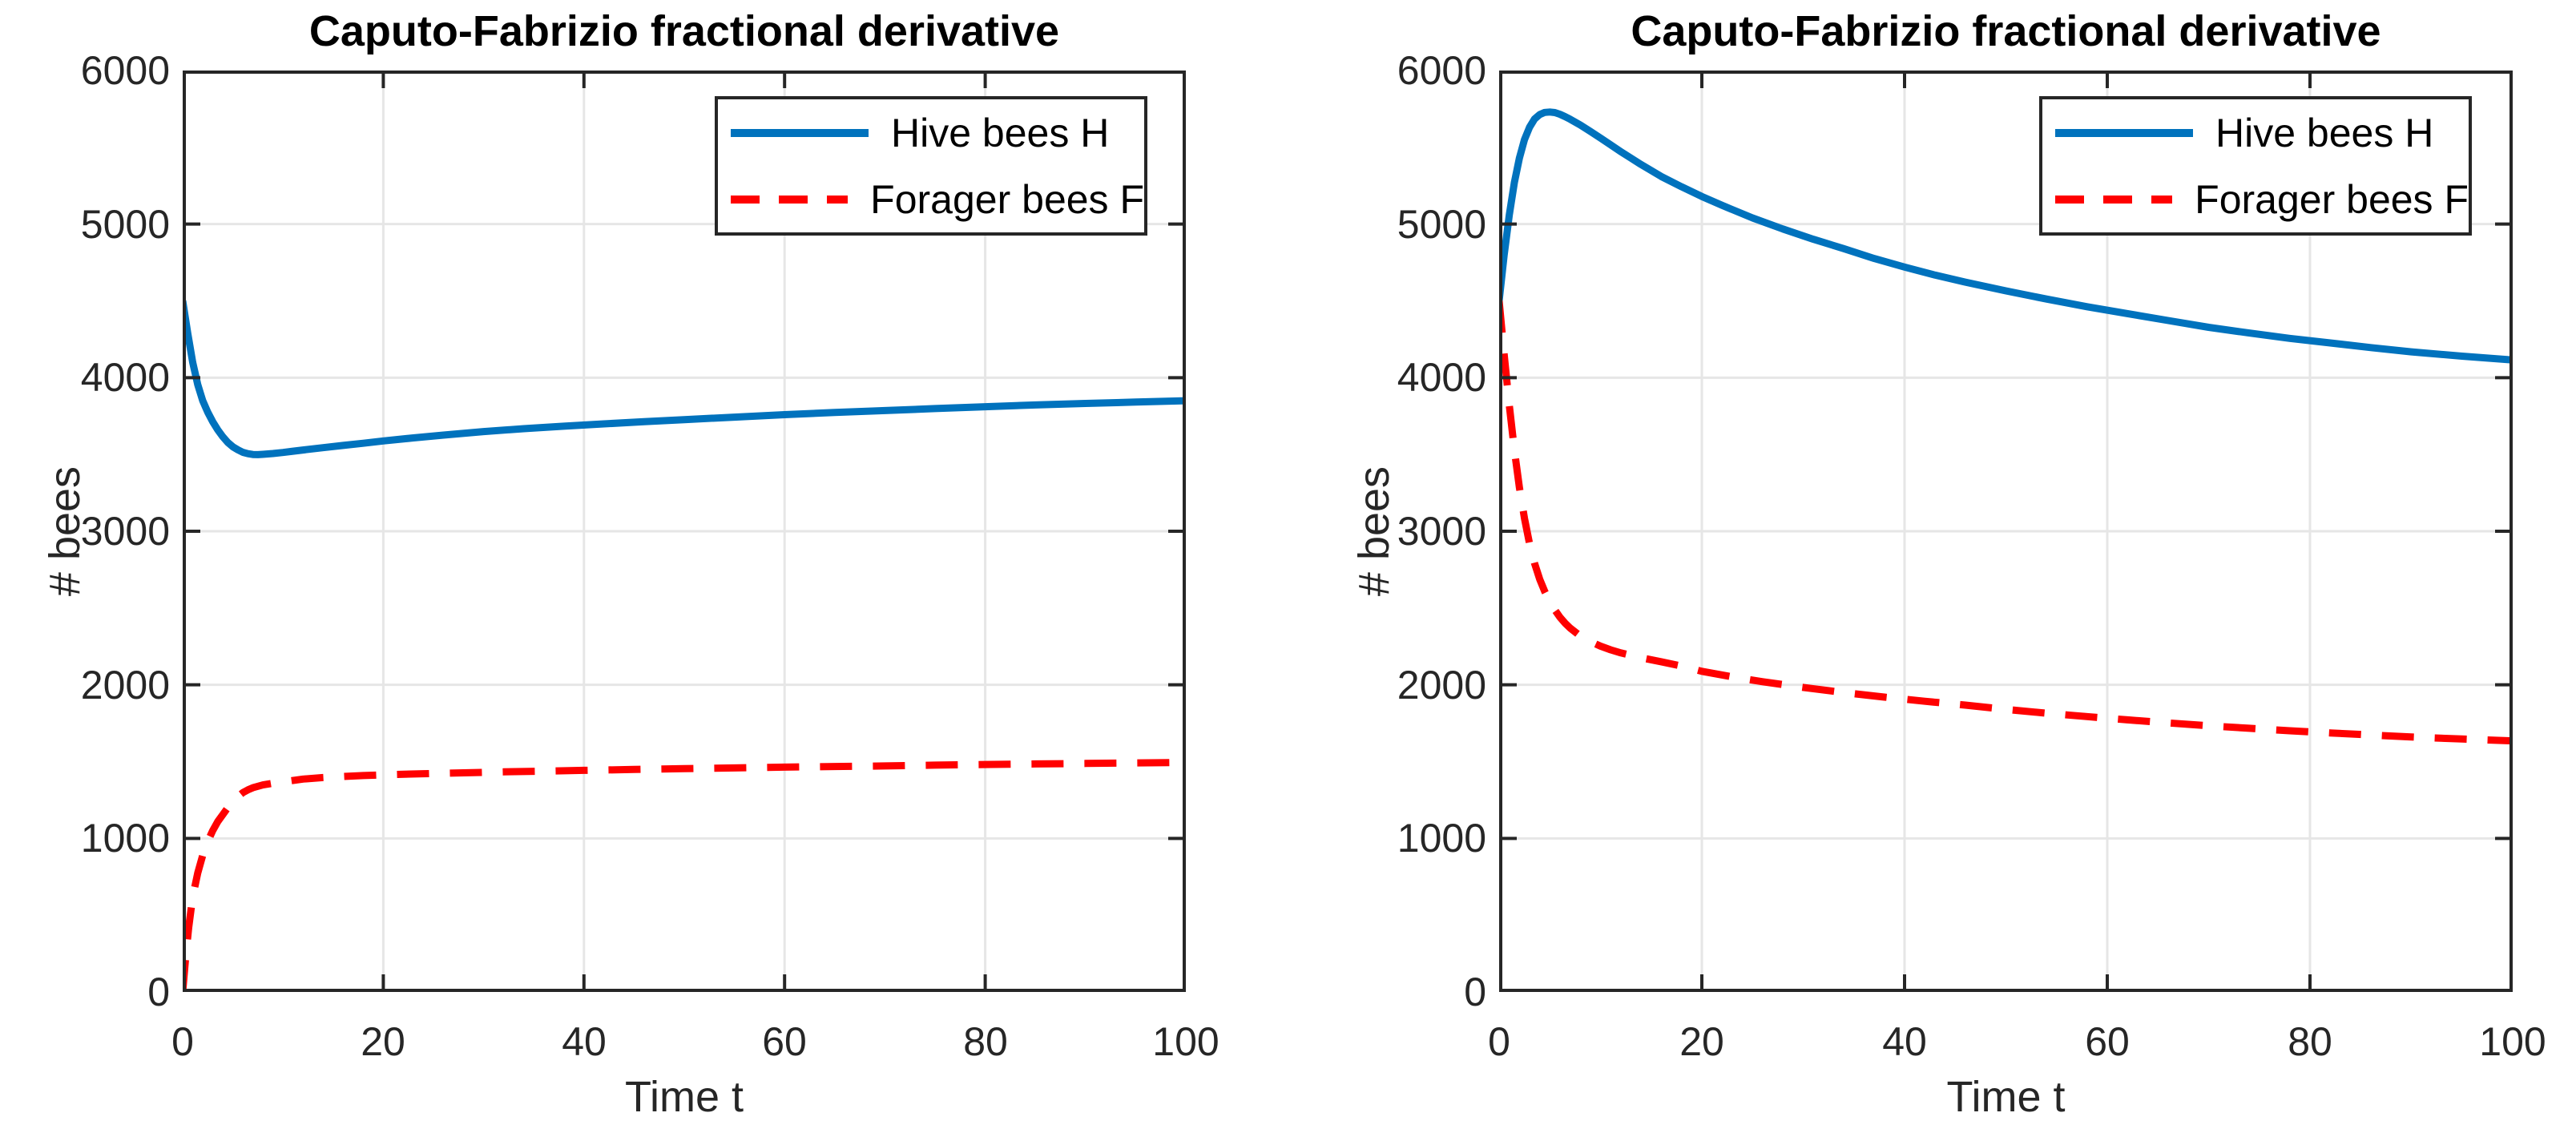 Image resolution: width=2576 pixels, height=1137 pixels. Describe the element at coordinates (684, 1097) in the screenshot. I see `x-axis-label-left: Time t` at that location.